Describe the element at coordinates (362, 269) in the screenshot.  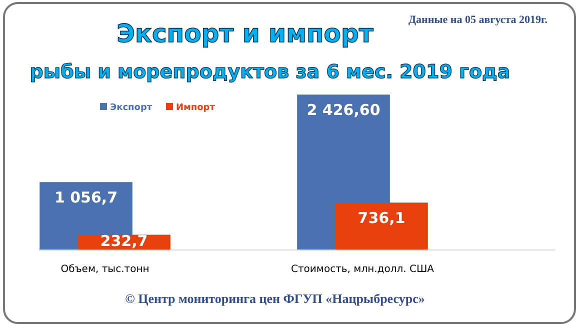
I see `x-tick-label: Стоимость, млн.долл. США` at that location.